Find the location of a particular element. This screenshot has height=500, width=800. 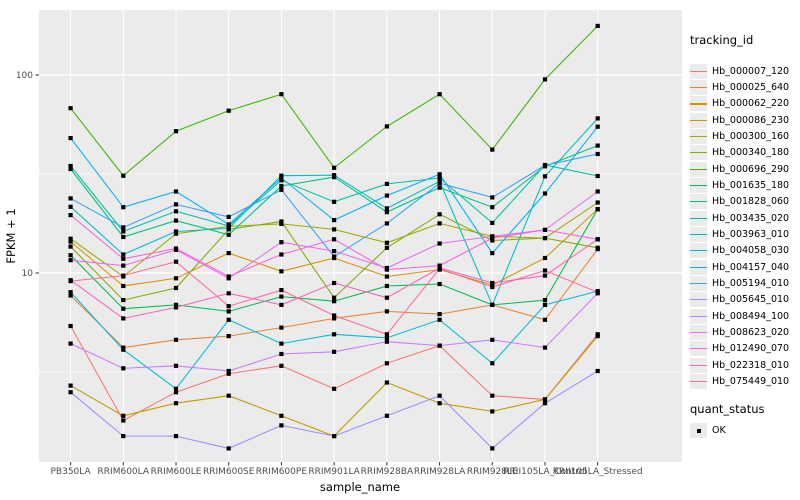

legend-item-Hb_000062_220: Hb_000062_220 is located at coordinates (744, 104).